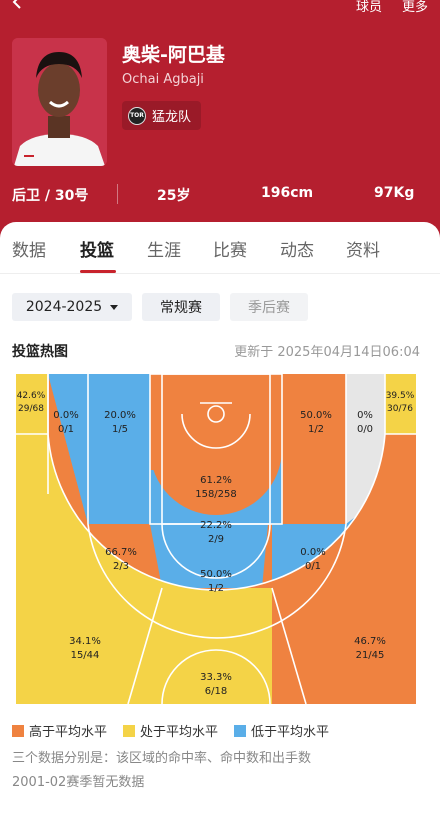 This screenshot has width=440, height=831. What do you see at coordinates (64, 307) in the screenshot?
I see `season-value: 2024-2025` at bounding box center [64, 307].